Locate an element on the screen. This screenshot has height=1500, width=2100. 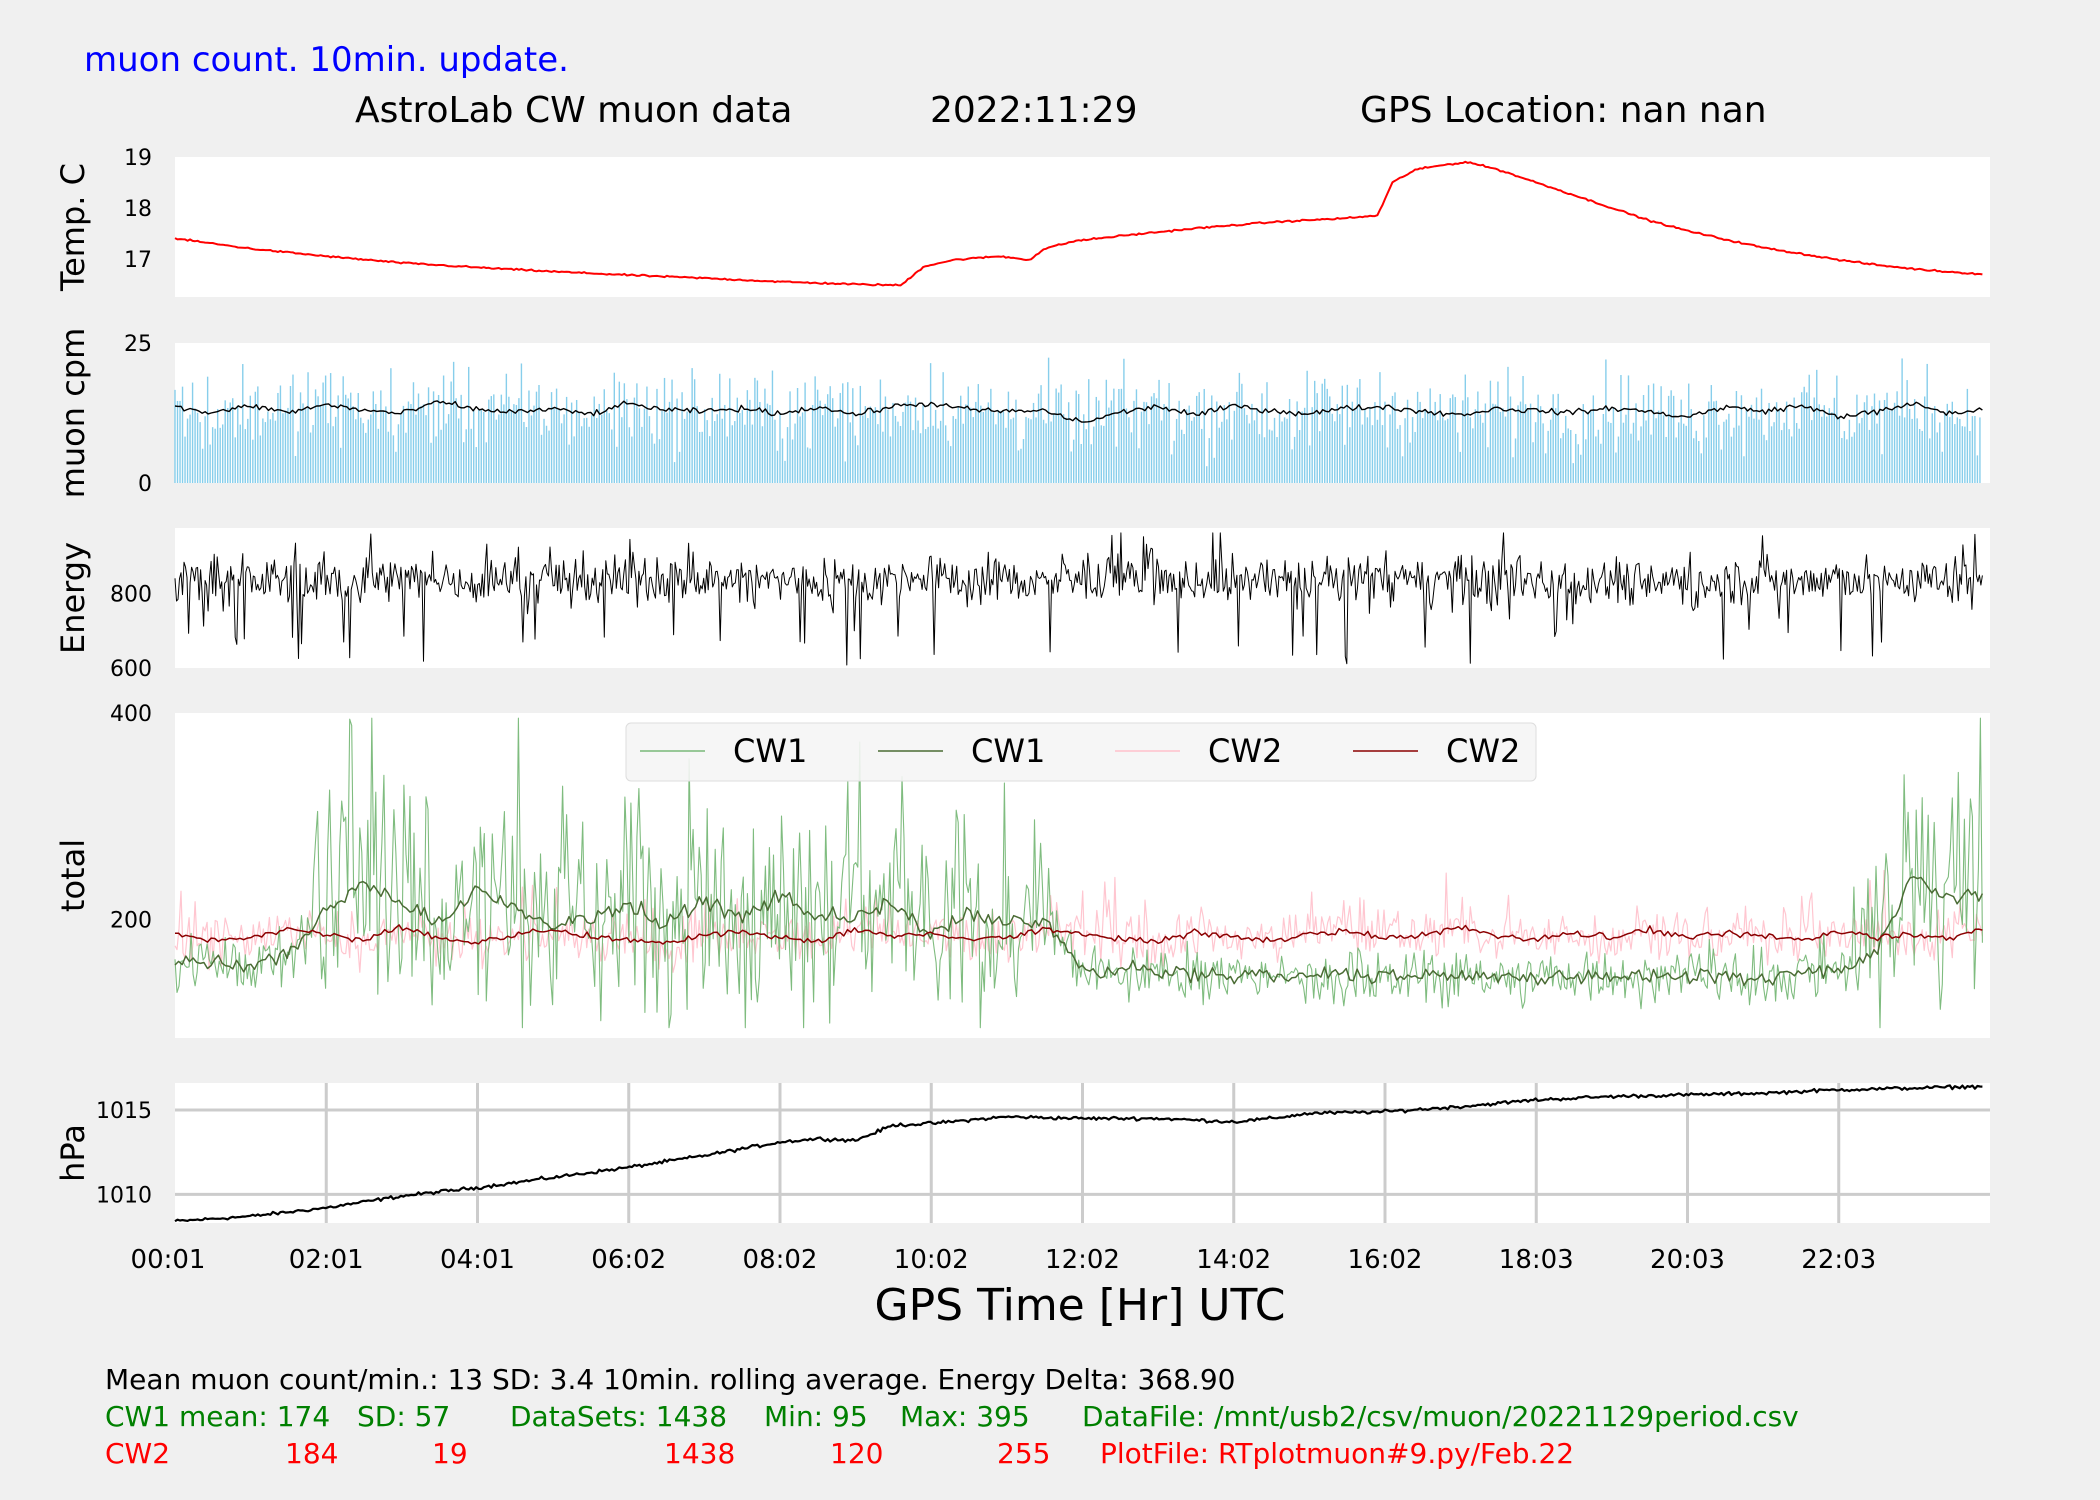
cw2-sd: 19 is located at coordinates (450, 1453).